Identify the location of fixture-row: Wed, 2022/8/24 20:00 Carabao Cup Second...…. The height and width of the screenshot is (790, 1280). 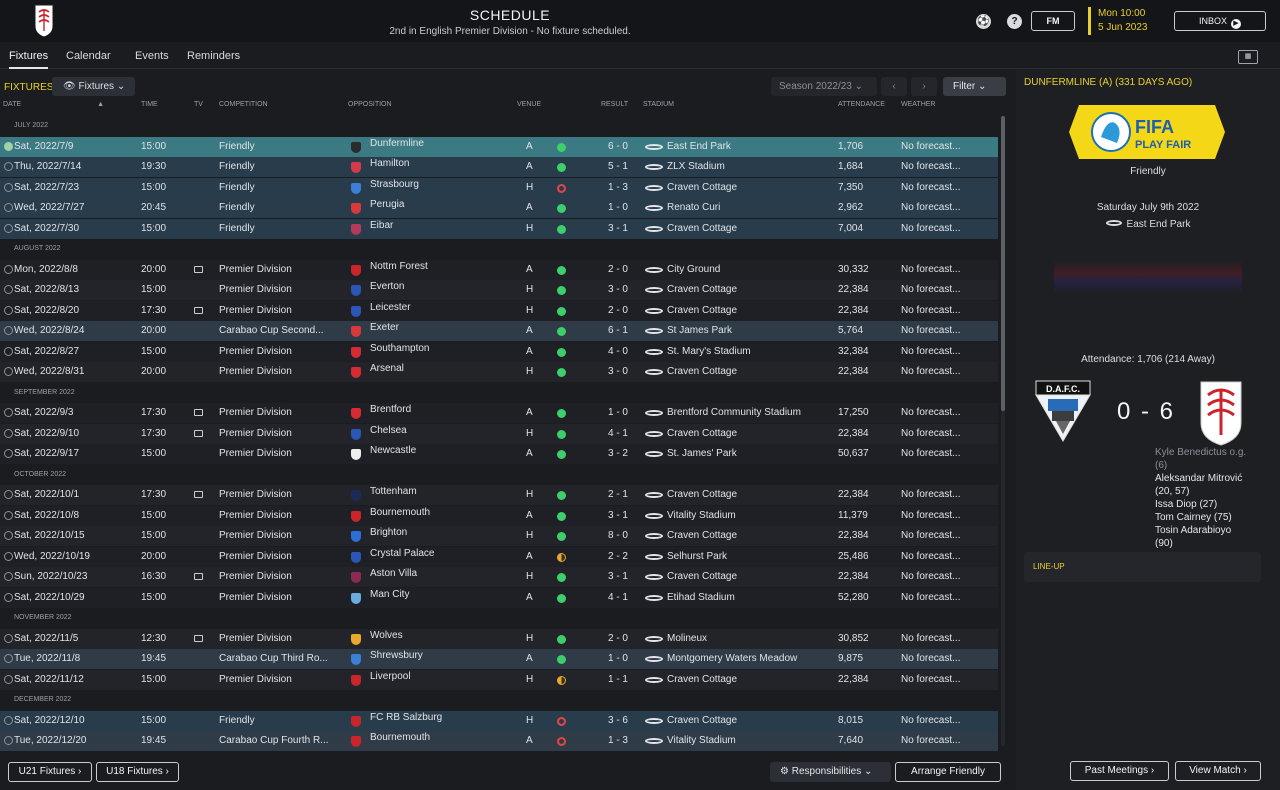
(499, 331).